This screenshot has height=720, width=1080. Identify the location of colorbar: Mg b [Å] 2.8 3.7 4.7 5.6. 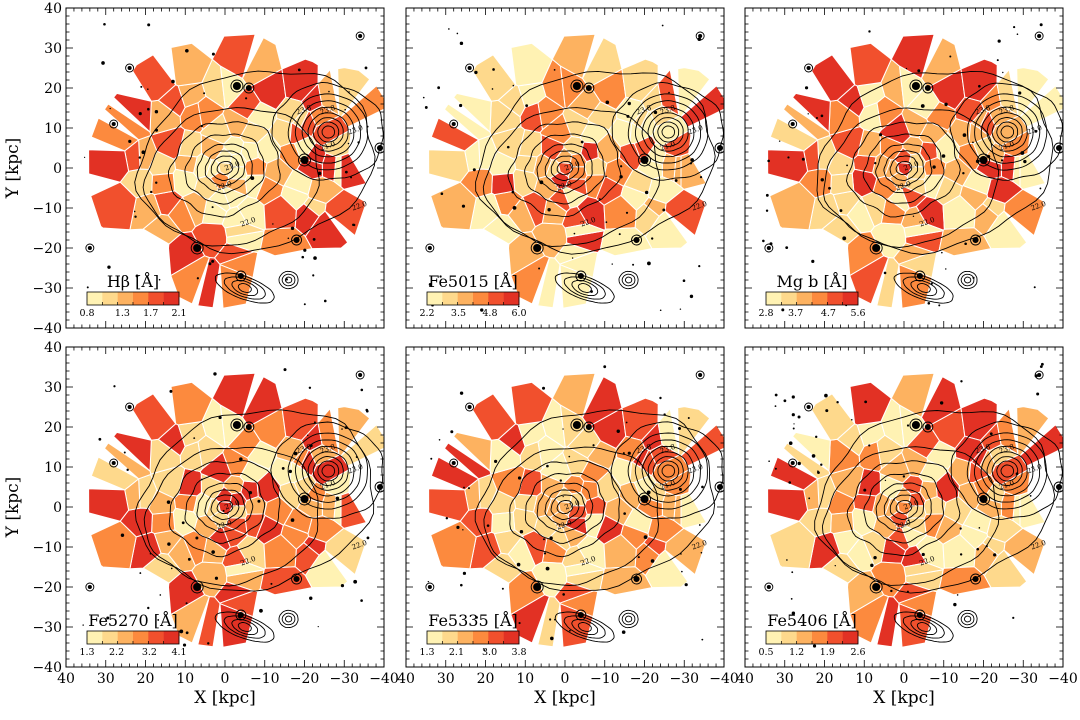
(811, 295).